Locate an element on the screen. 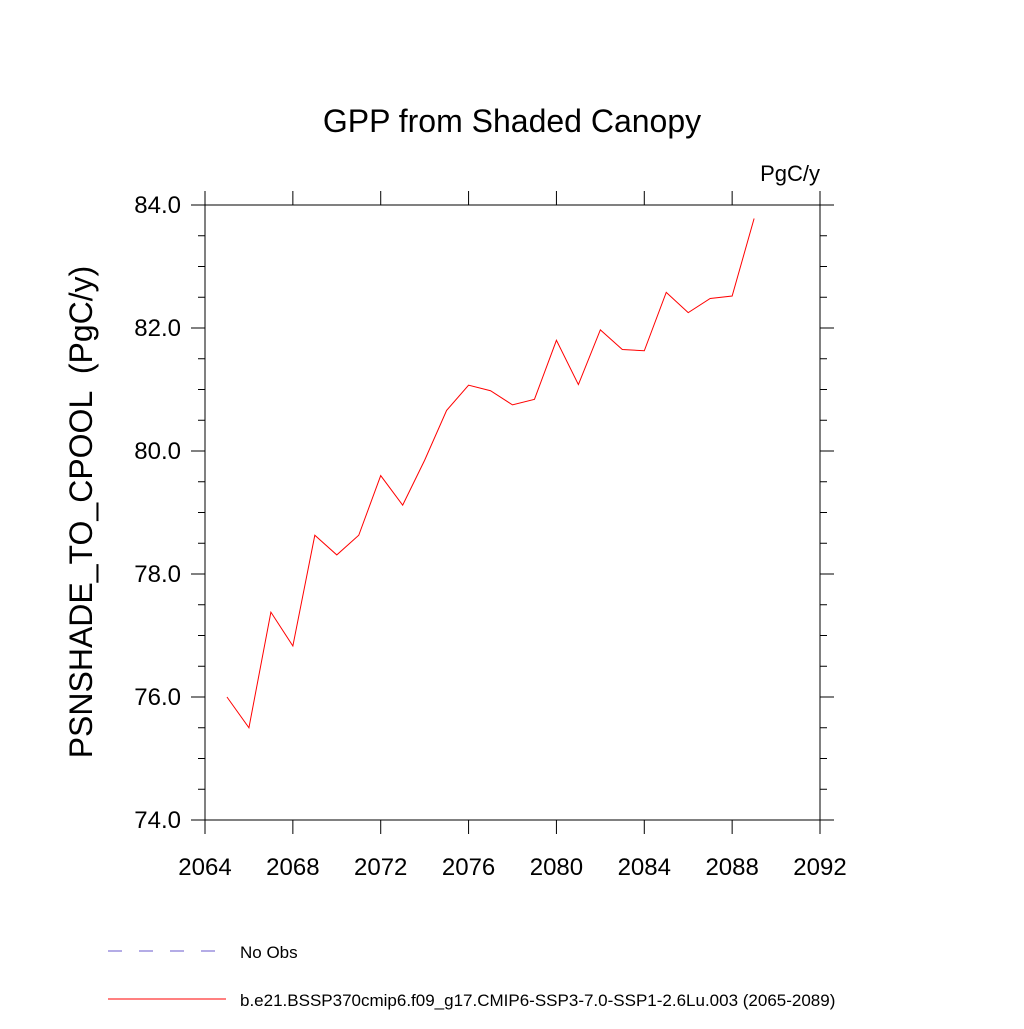 This screenshot has width=1024, height=1029. chart-title: GPP from Shaded Canopy is located at coordinates (512, 121).